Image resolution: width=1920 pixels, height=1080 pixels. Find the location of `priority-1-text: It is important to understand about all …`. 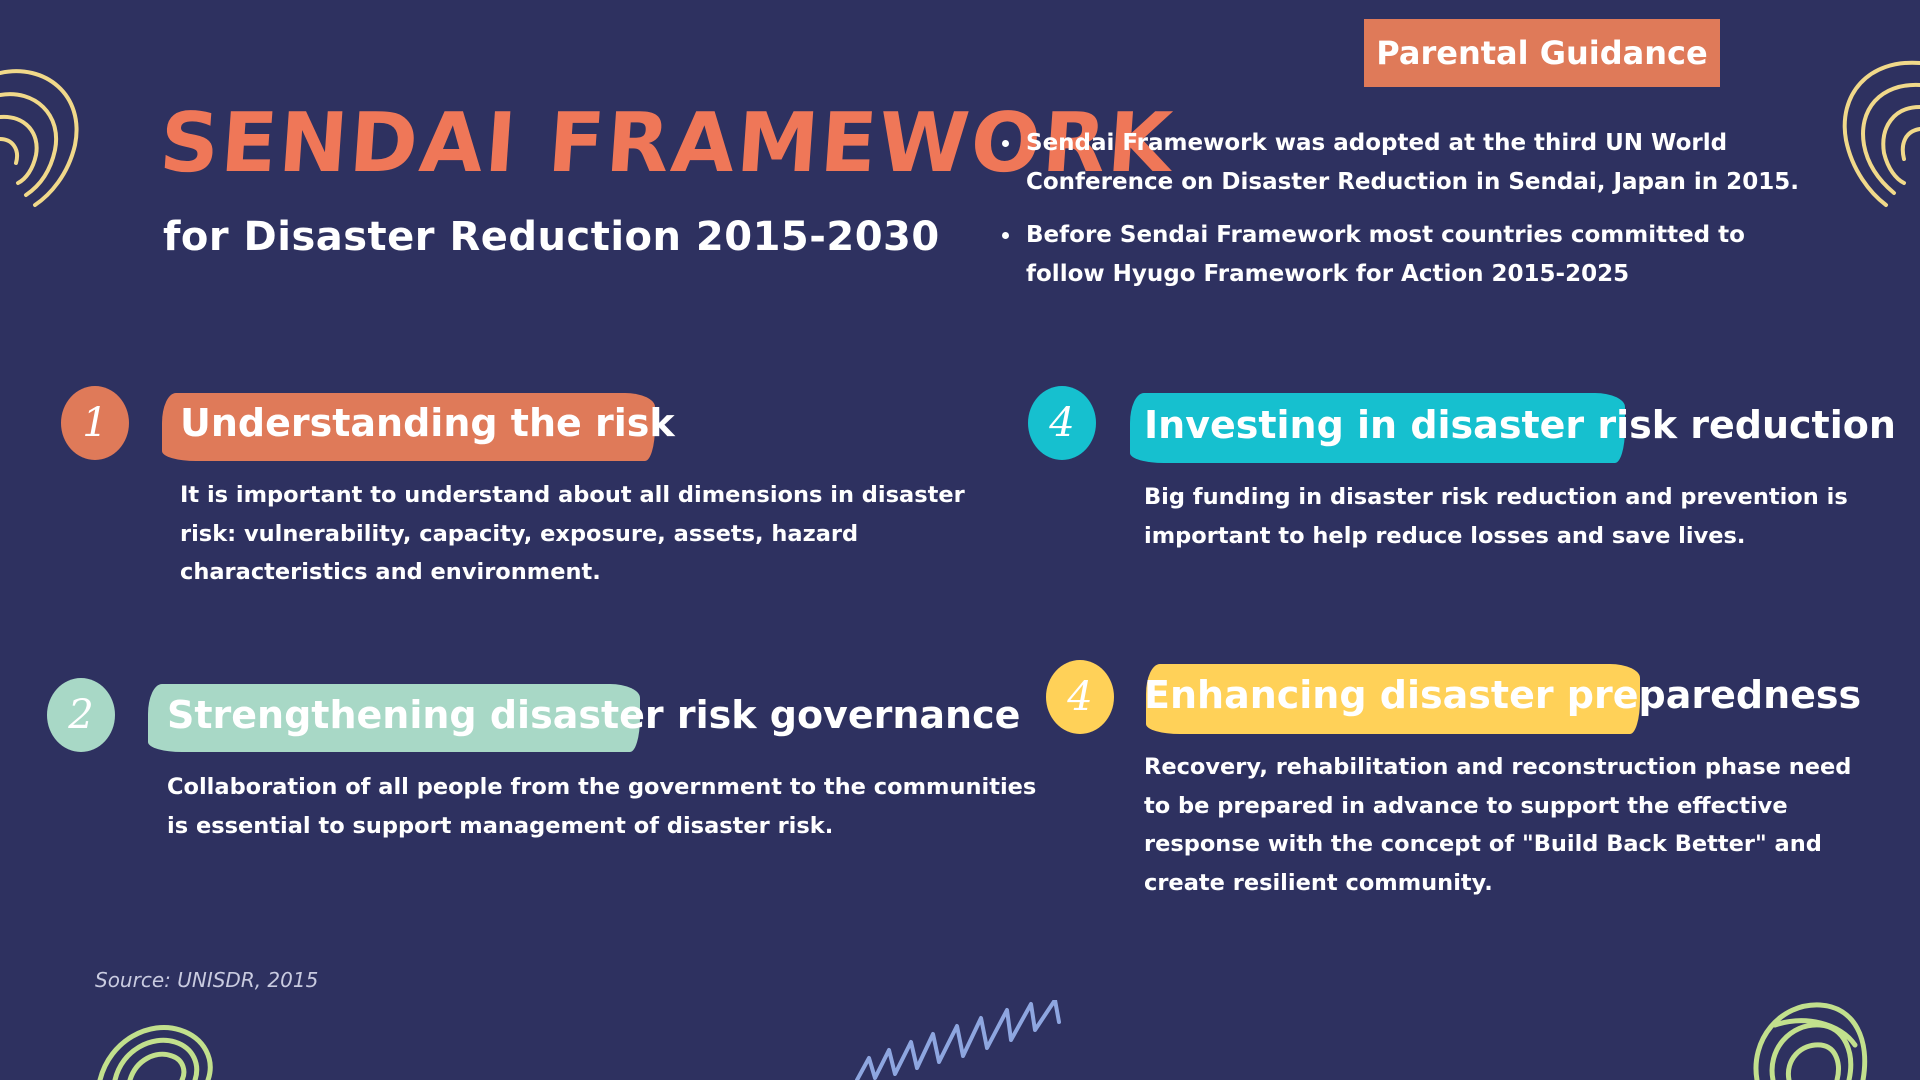

priority-1-text: It is important to understand about all … is located at coordinates (572, 533).